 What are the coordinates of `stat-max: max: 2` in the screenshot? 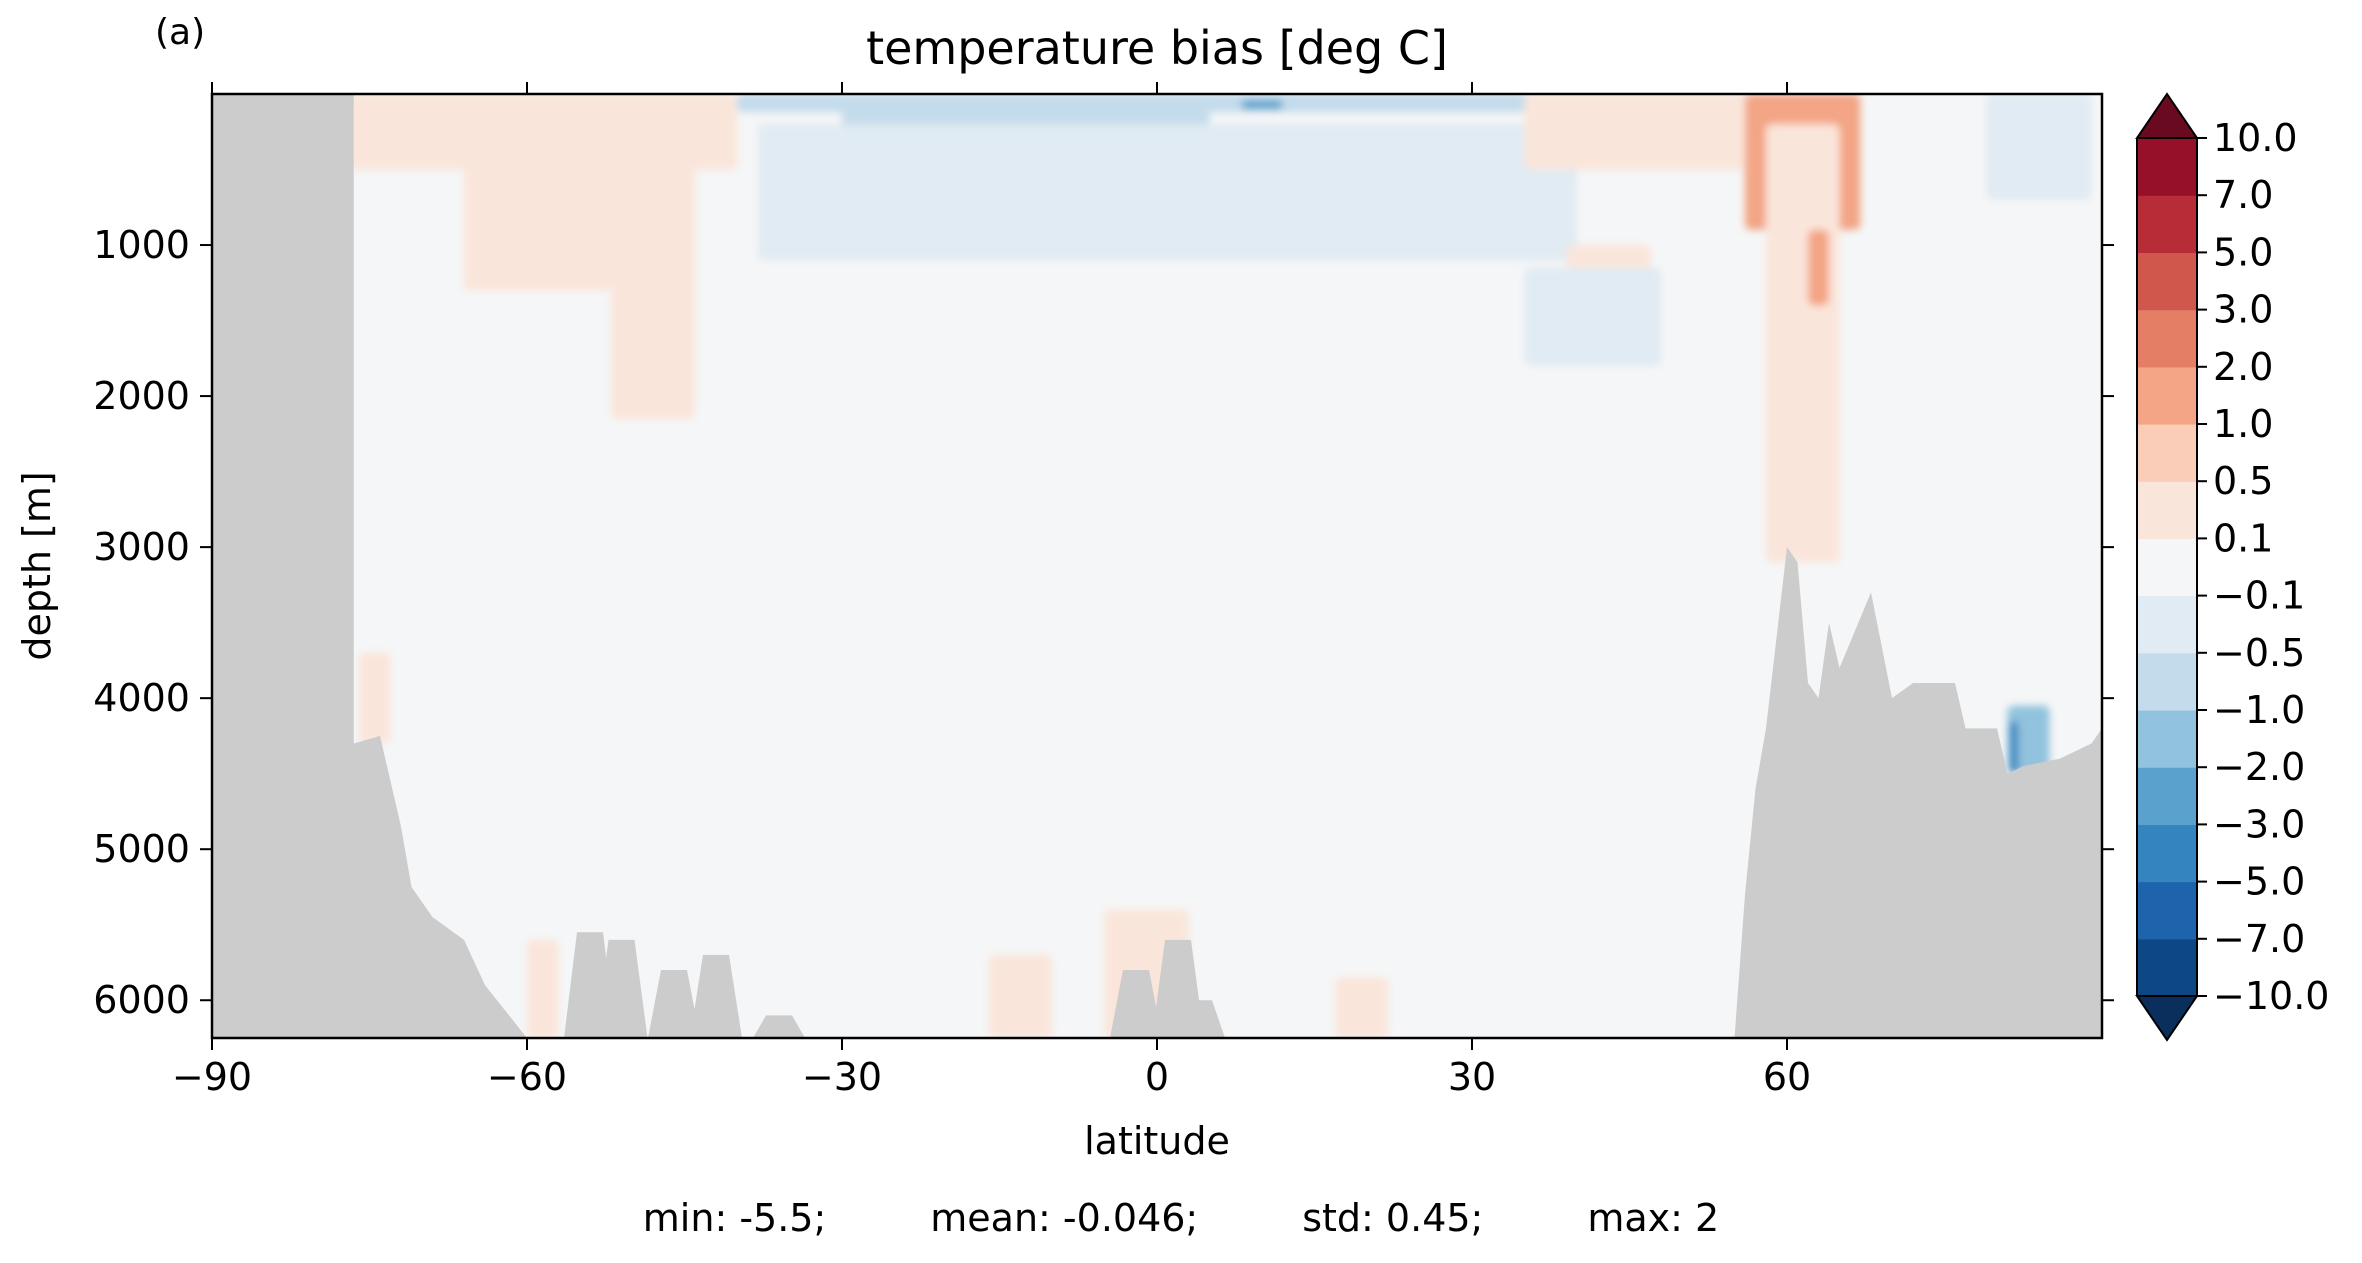 It's located at (1653, 1218).